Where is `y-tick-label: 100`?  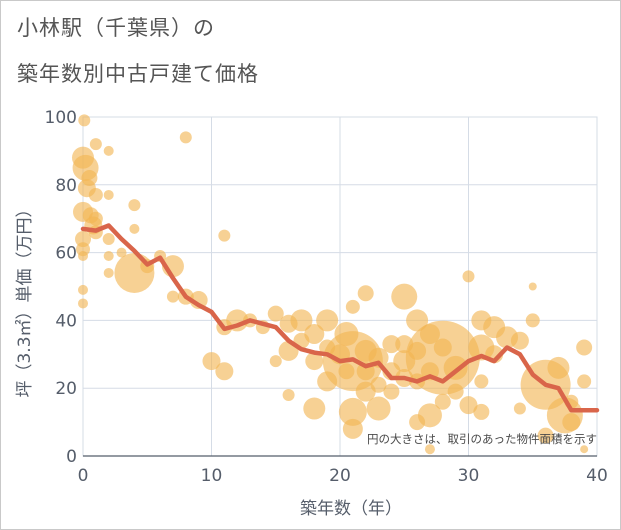 y-tick-label: 100 is located at coordinates (61, 118).